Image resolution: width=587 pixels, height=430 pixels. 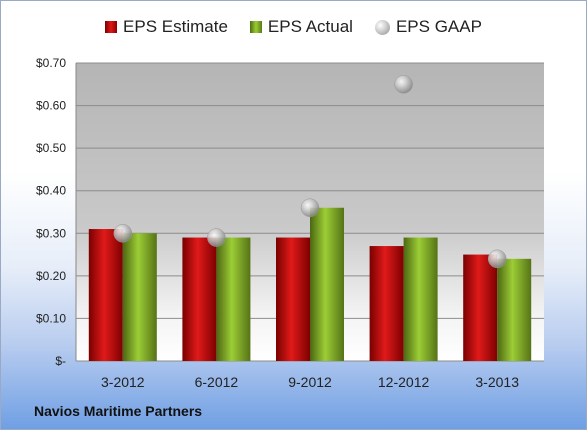 What do you see at coordinates (497, 382) in the screenshot?
I see `x-tick-label: 3-2013` at bounding box center [497, 382].